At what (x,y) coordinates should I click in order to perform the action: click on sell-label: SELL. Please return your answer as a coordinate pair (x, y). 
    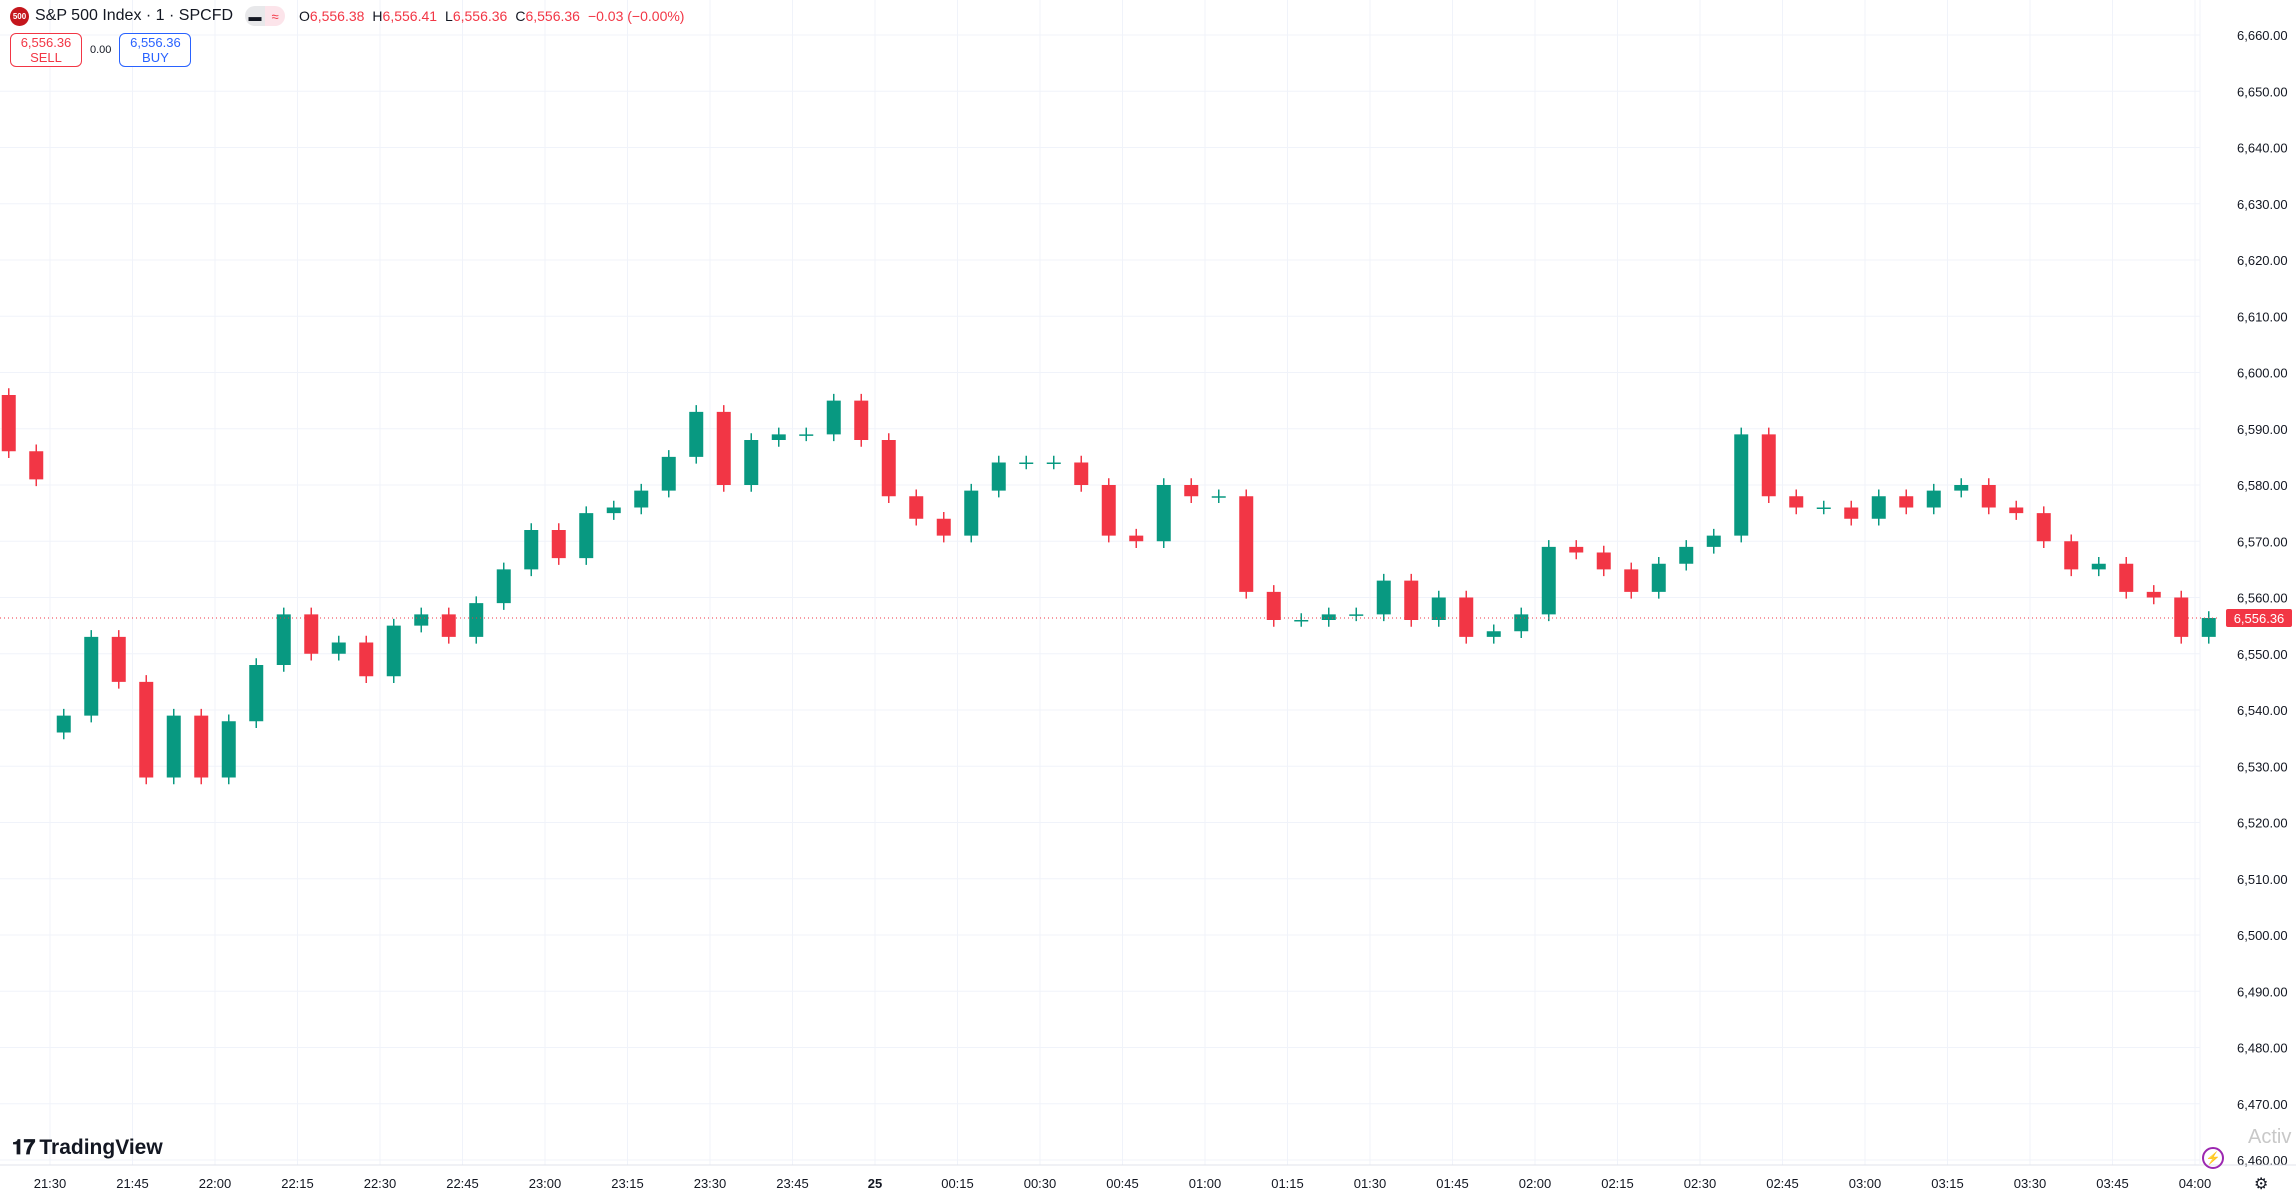
    Looking at the image, I should click on (46, 57).